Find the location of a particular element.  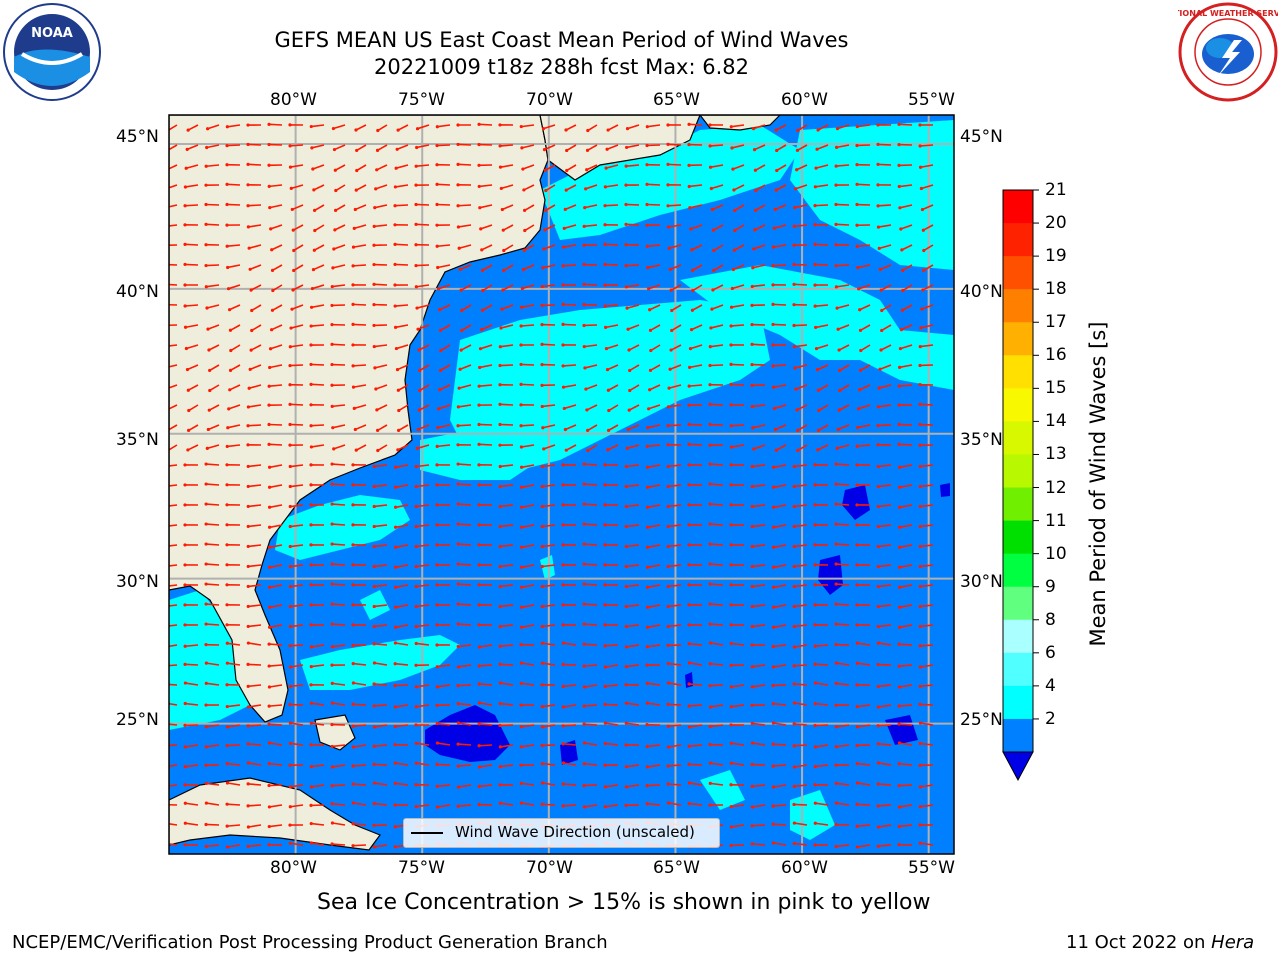

lon-label-55w-top: 55°W is located at coordinates (931, 100).